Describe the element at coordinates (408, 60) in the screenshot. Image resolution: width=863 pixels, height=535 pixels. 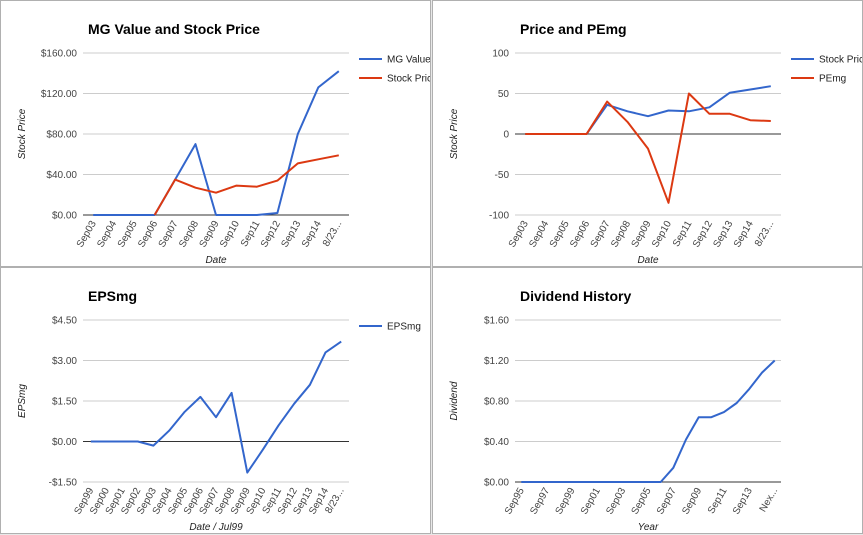
I see `legend-label: MG Value` at that location.